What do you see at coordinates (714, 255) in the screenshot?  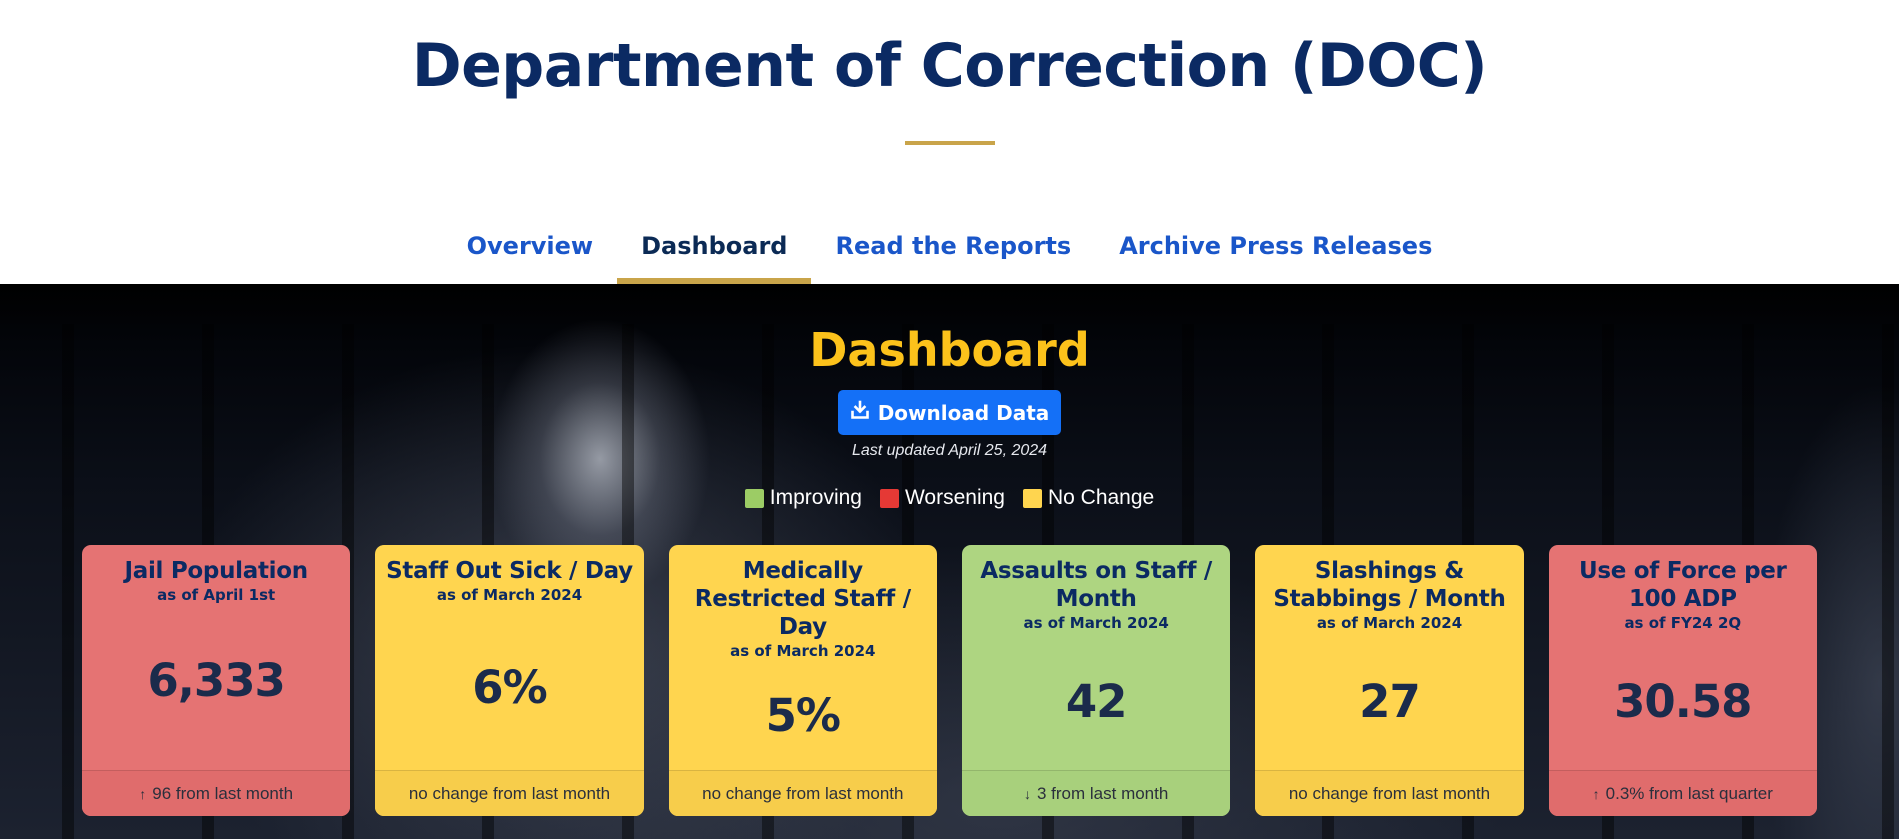 I see `tab-dashboard: Dashboard` at bounding box center [714, 255].